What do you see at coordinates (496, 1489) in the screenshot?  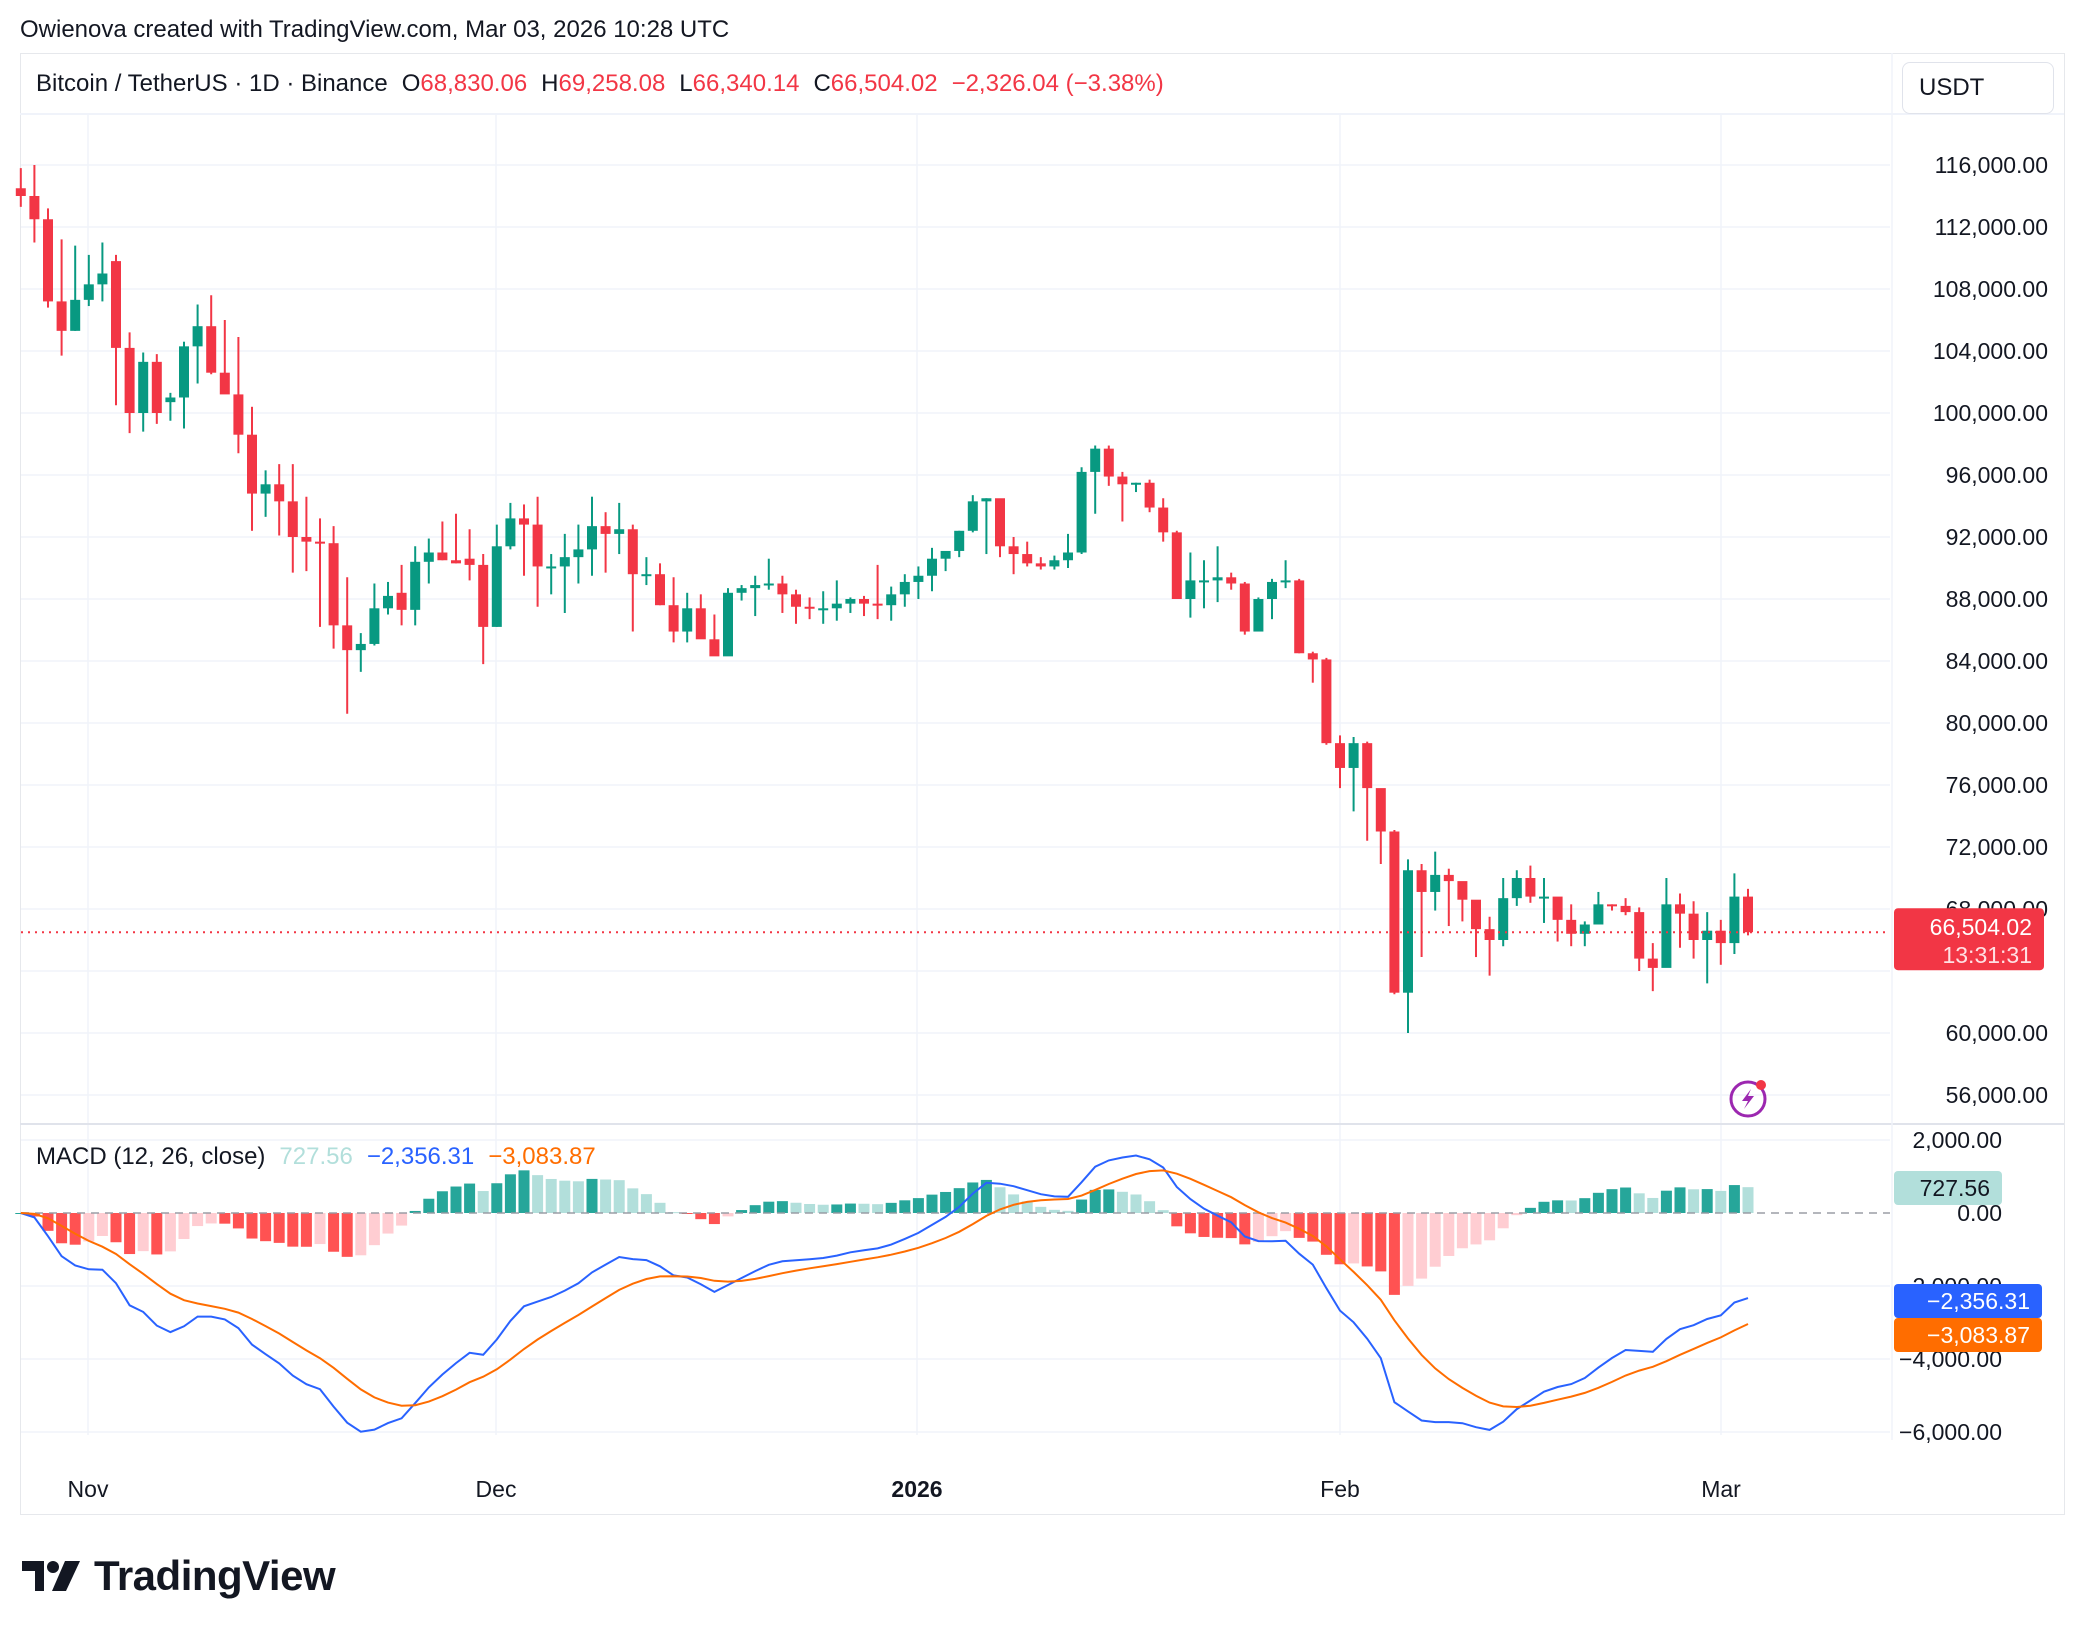 I see `time-axis-label: Dec` at bounding box center [496, 1489].